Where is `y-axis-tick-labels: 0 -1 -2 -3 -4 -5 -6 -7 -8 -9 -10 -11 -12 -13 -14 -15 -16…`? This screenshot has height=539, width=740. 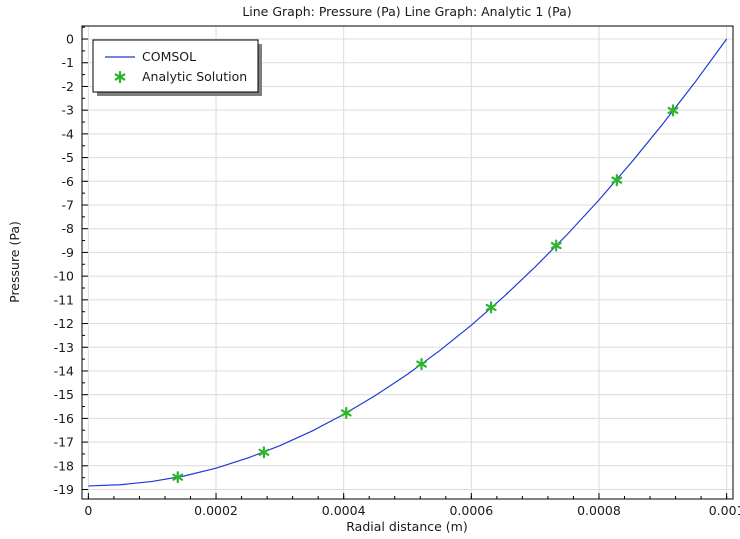
y-axis-tick-labels: 0 -1 -2 -3 -4 -5 -6 -7 -8 -9 -10 -11 -12 -13 -14 -15 -16… is located at coordinates (64, 264).